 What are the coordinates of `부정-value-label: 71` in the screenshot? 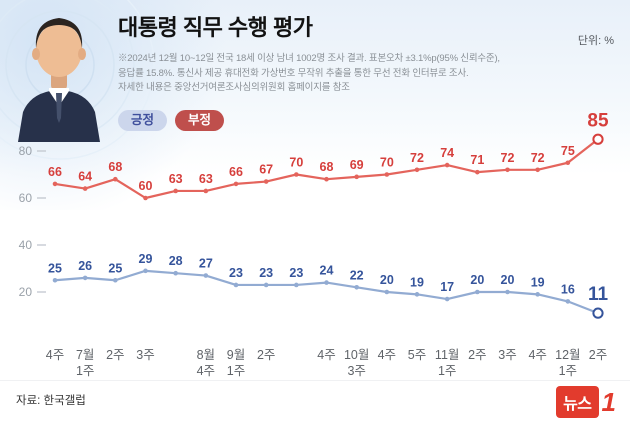 It's located at (477, 160).